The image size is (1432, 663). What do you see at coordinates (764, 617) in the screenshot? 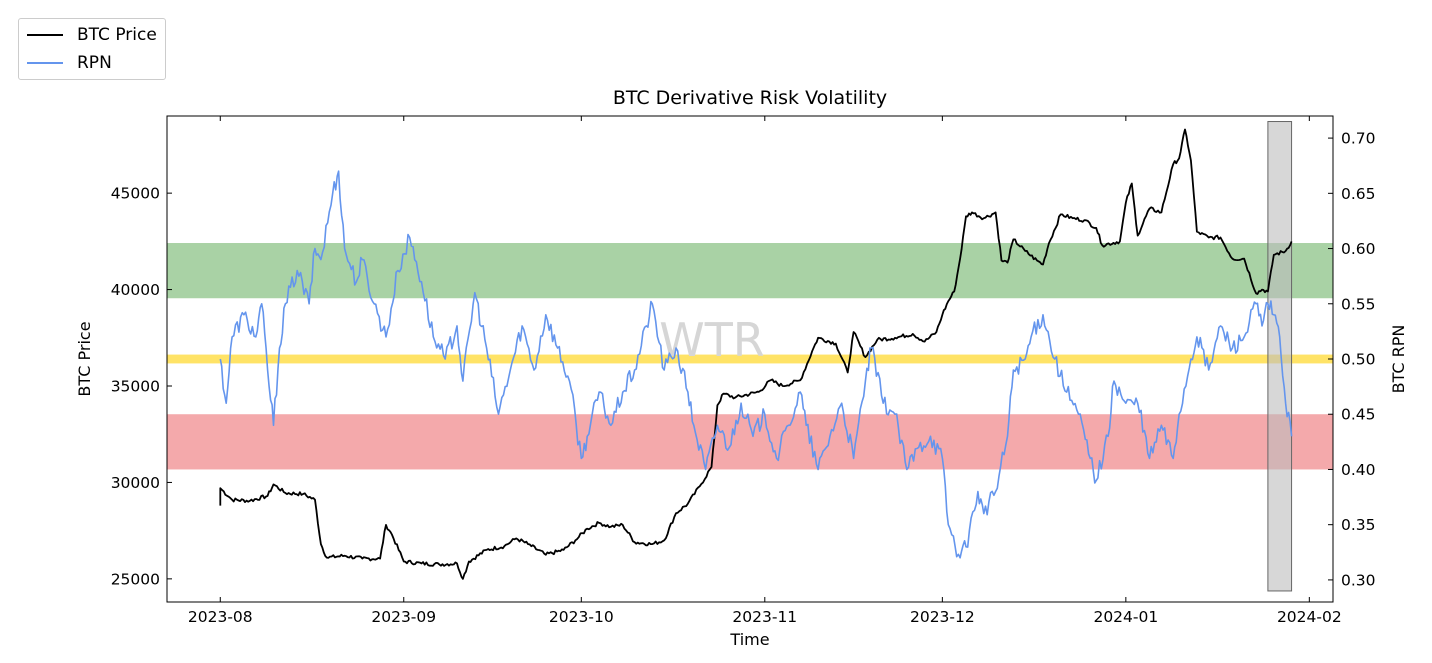
I see `x-tick-label: 2023-11` at bounding box center [764, 617].